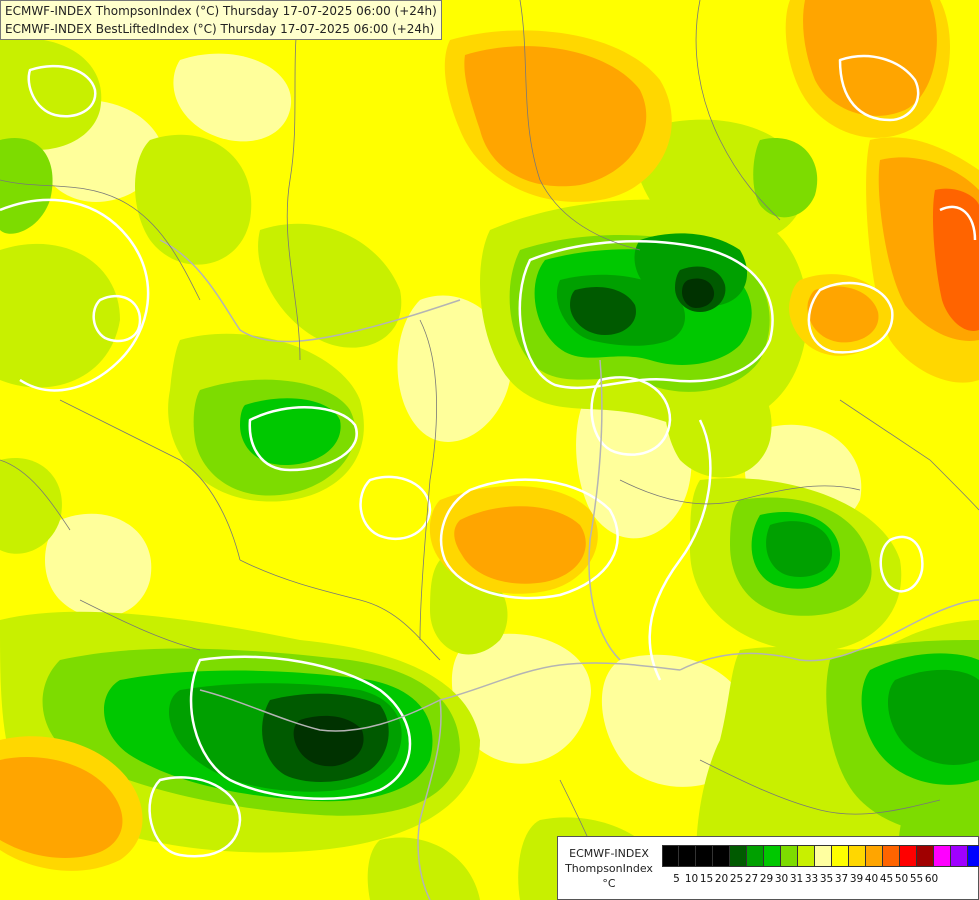 Image resolution: width=979 pixels, height=900 pixels. I want to click on legend-tick-label: 37, so click(841, 879).